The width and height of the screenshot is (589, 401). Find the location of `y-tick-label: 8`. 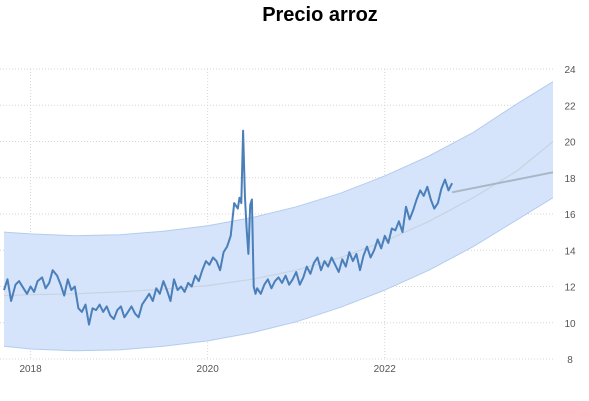

y-tick-label: 8 is located at coordinates (570, 360).